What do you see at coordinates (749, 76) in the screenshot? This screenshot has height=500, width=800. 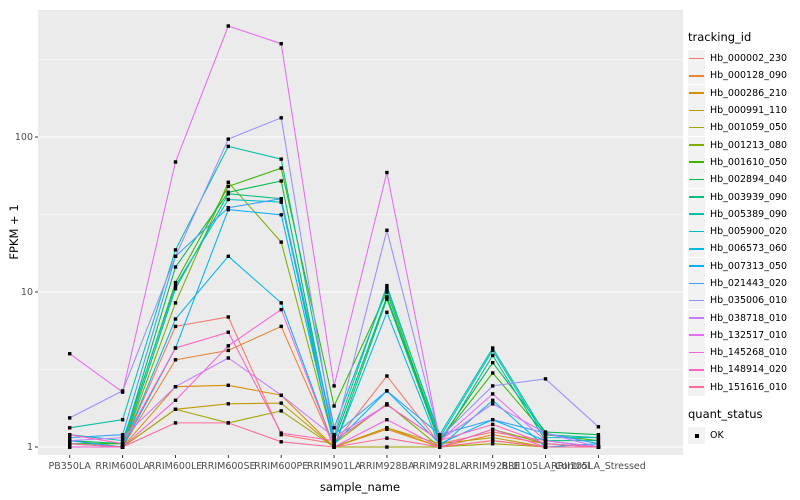 I see `legend-entry-label: Hb_000128_090` at bounding box center [749, 76].